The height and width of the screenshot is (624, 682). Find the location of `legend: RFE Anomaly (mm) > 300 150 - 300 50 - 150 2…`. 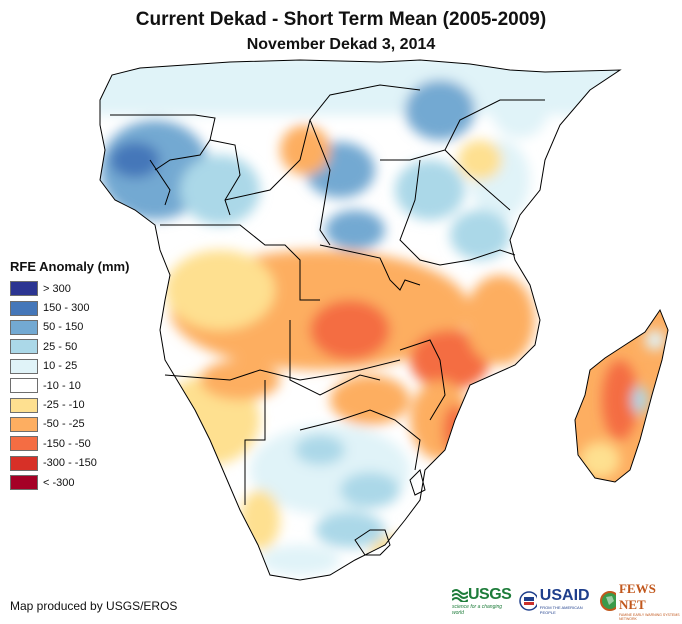

legend: RFE Anomaly (mm) > 300 150 - 300 50 - 150 2… is located at coordinates (69, 375).